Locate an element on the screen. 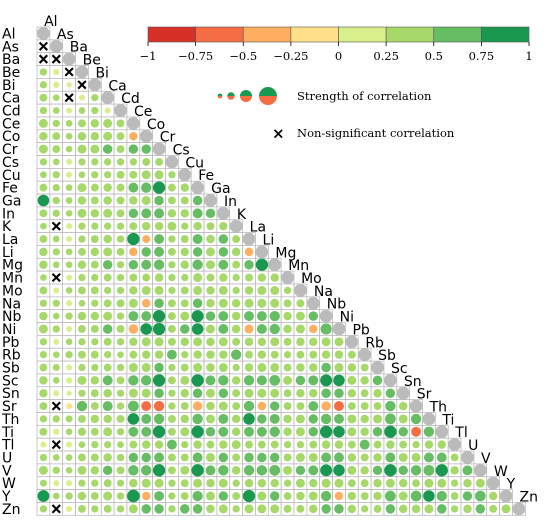 The width and height of the screenshot is (550, 529). diagonal-label-nb: Nb is located at coordinates (336, 305).